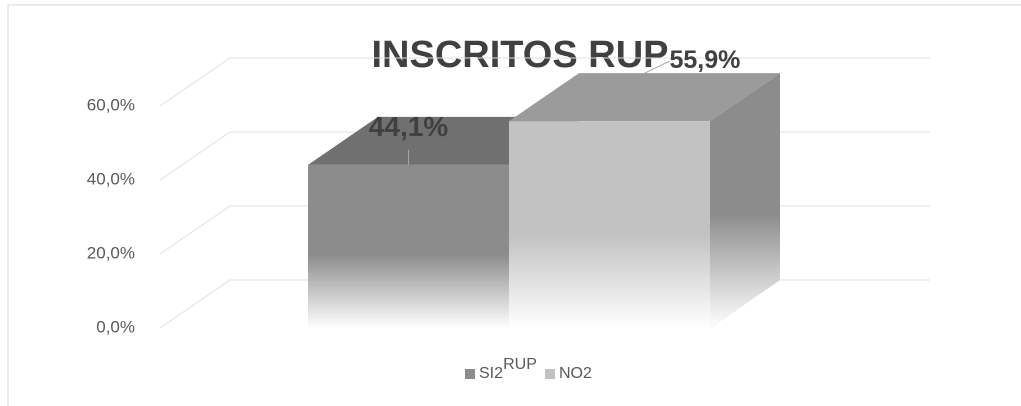 Image resolution: width=1021 pixels, height=406 pixels. What do you see at coordinates (520, 364) in the screenshot?
I see `x-tick-label: RUP` at bounding box center [520, 364].